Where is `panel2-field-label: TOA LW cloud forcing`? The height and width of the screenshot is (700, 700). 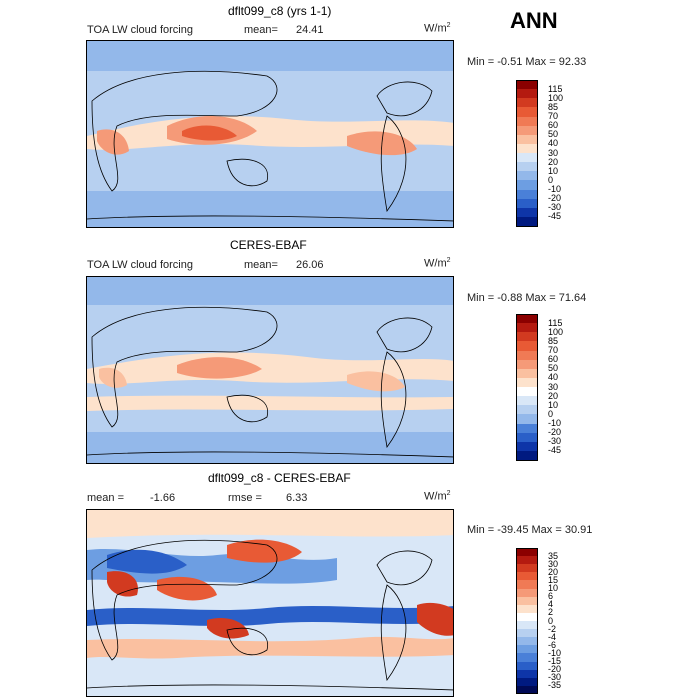 panel2-field-label: TOA LW cloud forcing is located at coordinates (140, 265).